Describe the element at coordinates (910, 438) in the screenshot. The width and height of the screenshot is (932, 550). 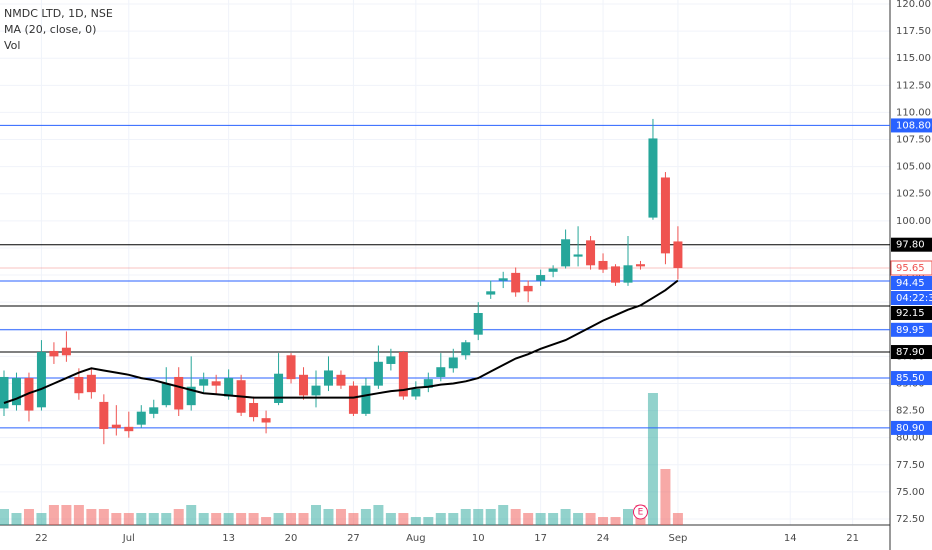
I see `y-tick-label: 80.00` at that location.